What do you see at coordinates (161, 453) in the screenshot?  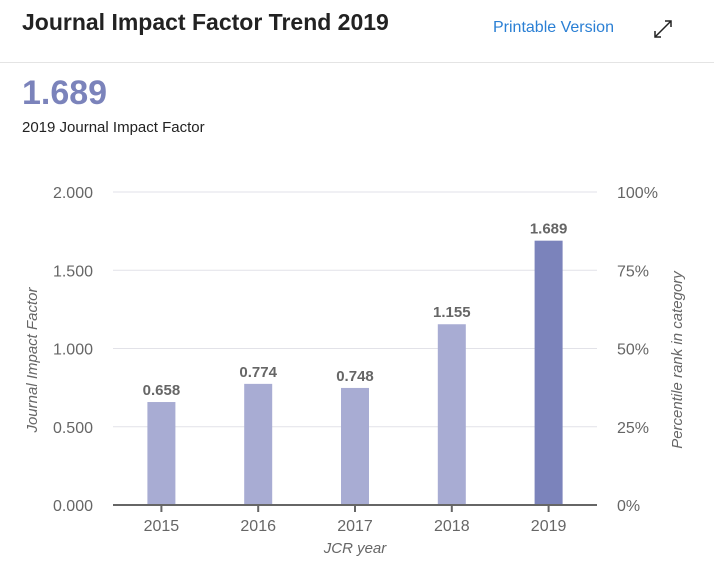 I see `bar-2015` at bounding box center [161, 453].